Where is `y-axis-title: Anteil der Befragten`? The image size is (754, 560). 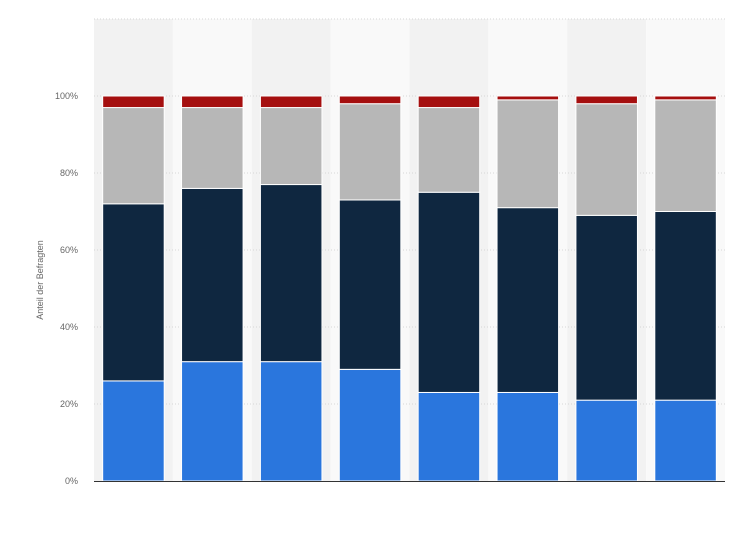
y-axis-title: Anteil der Befragten is located at coordinates (40, 280).